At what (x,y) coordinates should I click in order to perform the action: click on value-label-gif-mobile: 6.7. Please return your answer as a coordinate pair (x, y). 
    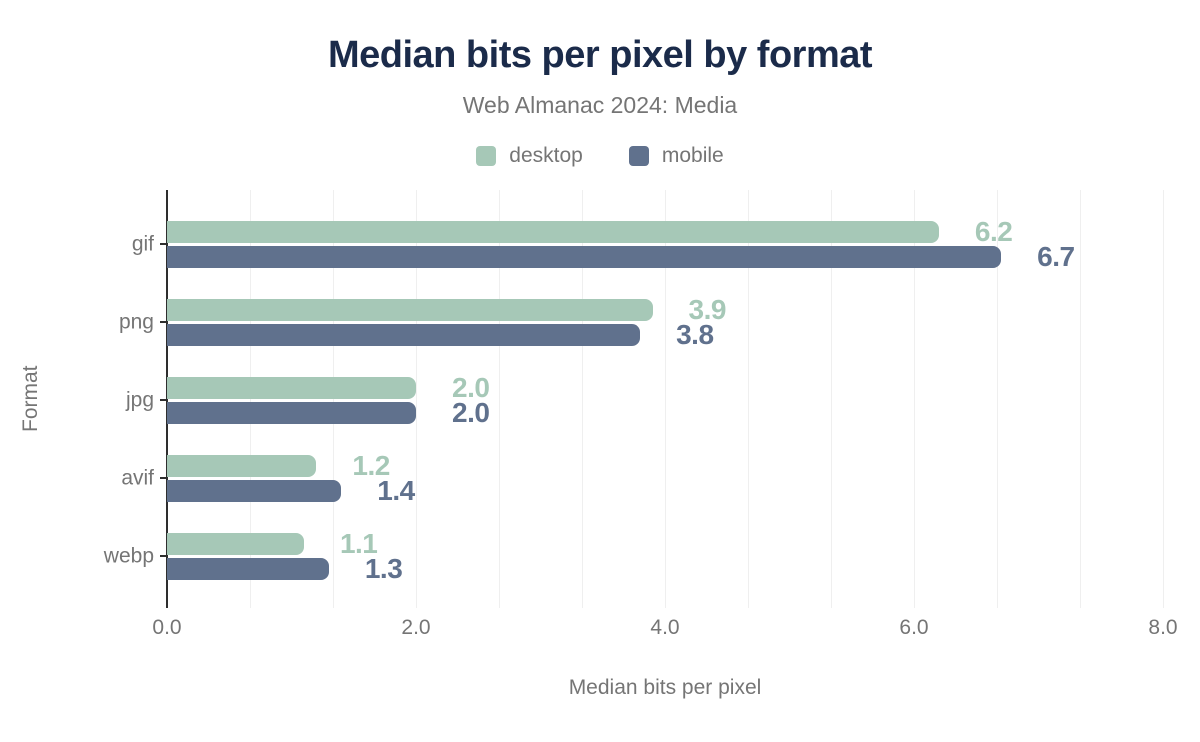
    Looking at the image, I should click on (1056, 256).